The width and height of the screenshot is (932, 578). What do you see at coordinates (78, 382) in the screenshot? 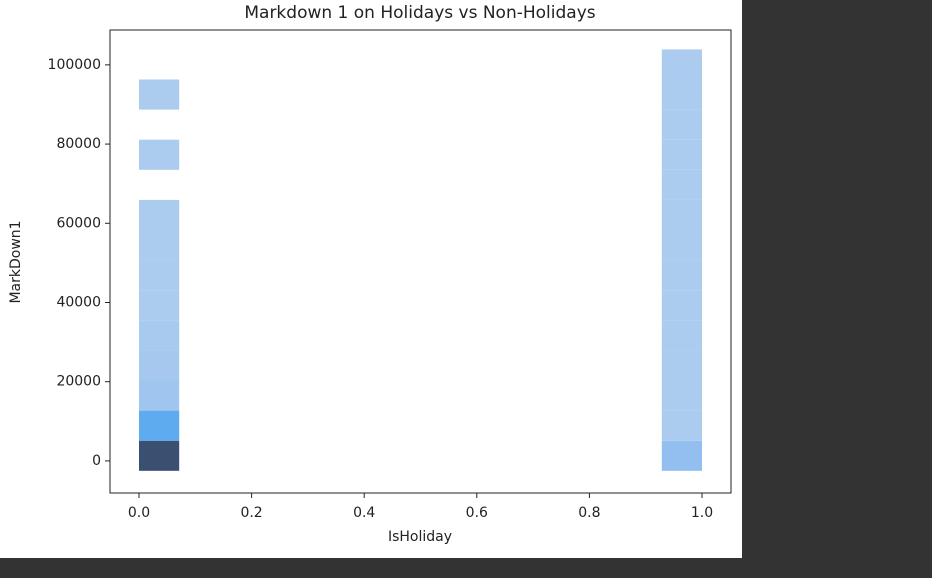
I see `y-tick-label: 20000` at bounding box center [78, 382].